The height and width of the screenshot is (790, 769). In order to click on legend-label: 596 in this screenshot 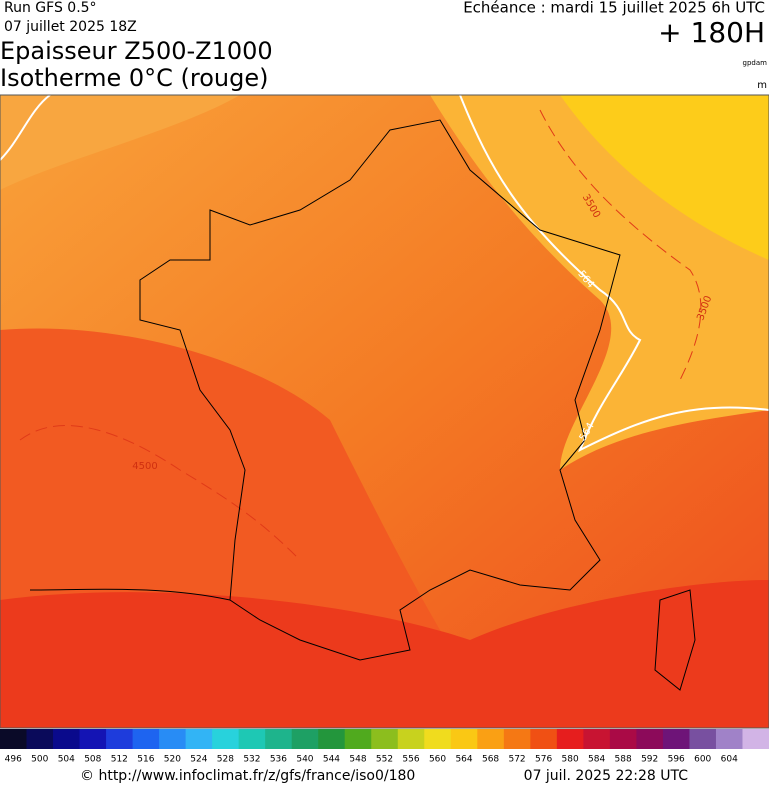, I will do `click(676, 760)`.